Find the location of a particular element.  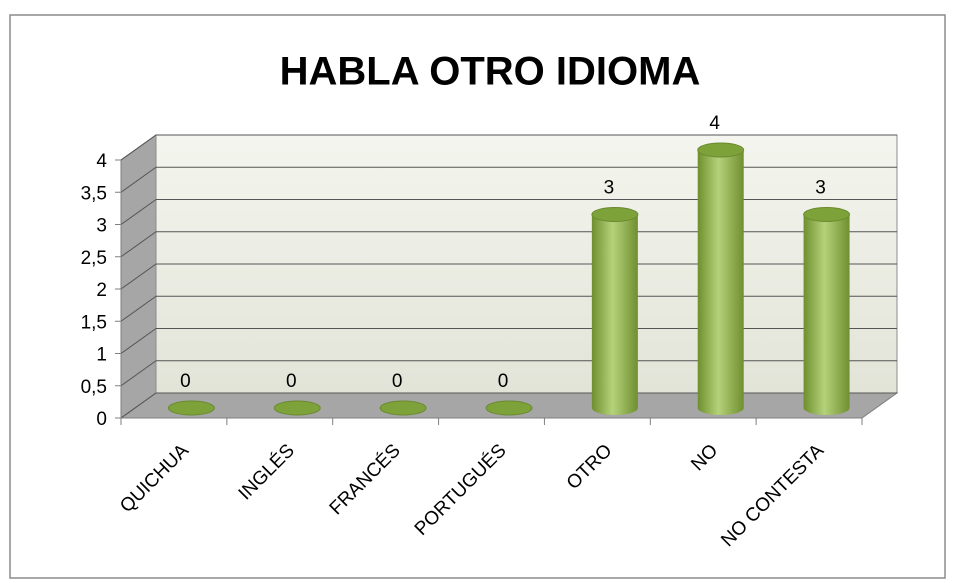

chart-title: HABLA OTRO IDIOMA is located at coordinates (490, 72).